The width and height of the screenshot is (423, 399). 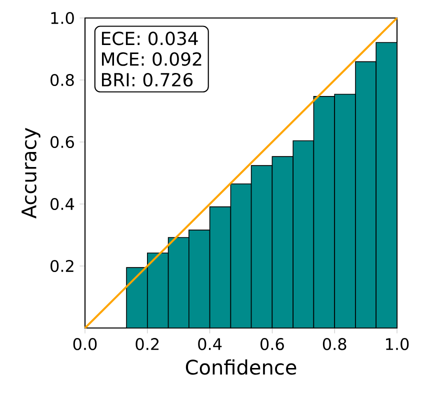 What do you see at coordinates (334, 344) in the screenshot?
I see `x-tick-label: 0.8` at bounding box center [334, 344].